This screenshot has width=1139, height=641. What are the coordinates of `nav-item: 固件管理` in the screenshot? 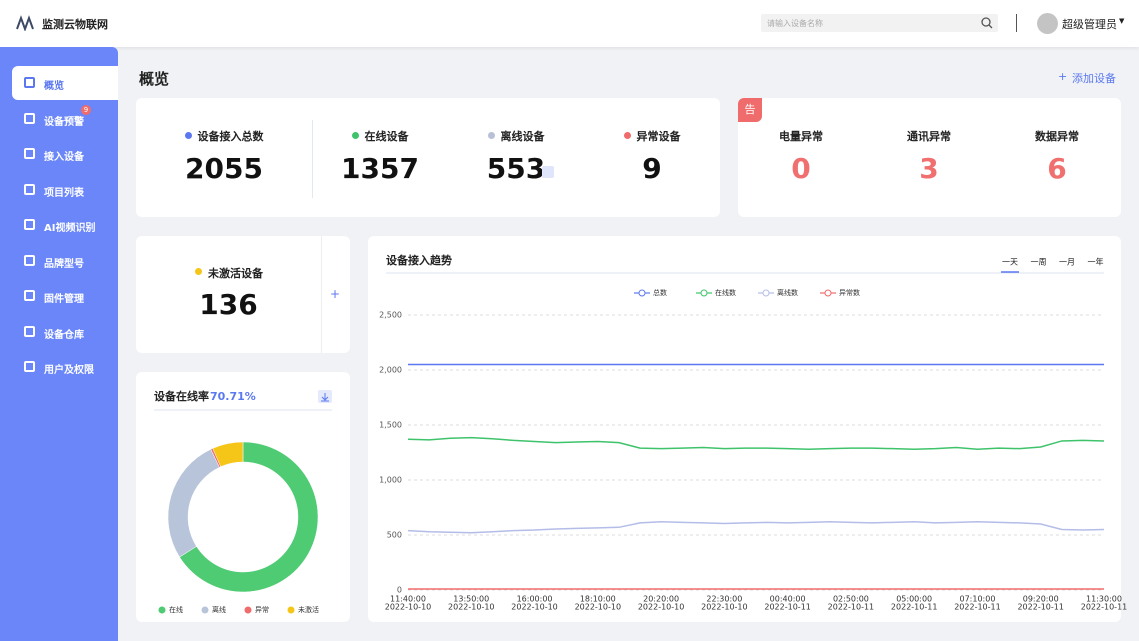 It's located at (65, 296).